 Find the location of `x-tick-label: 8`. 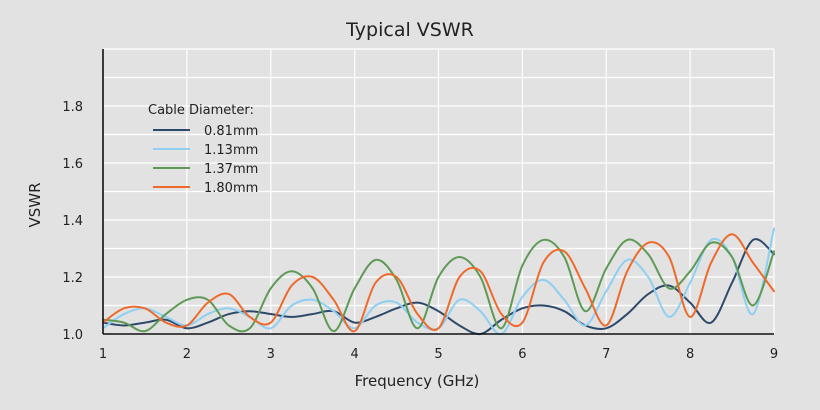

x-tick-label: 8 is located at coordinates (690, 354).